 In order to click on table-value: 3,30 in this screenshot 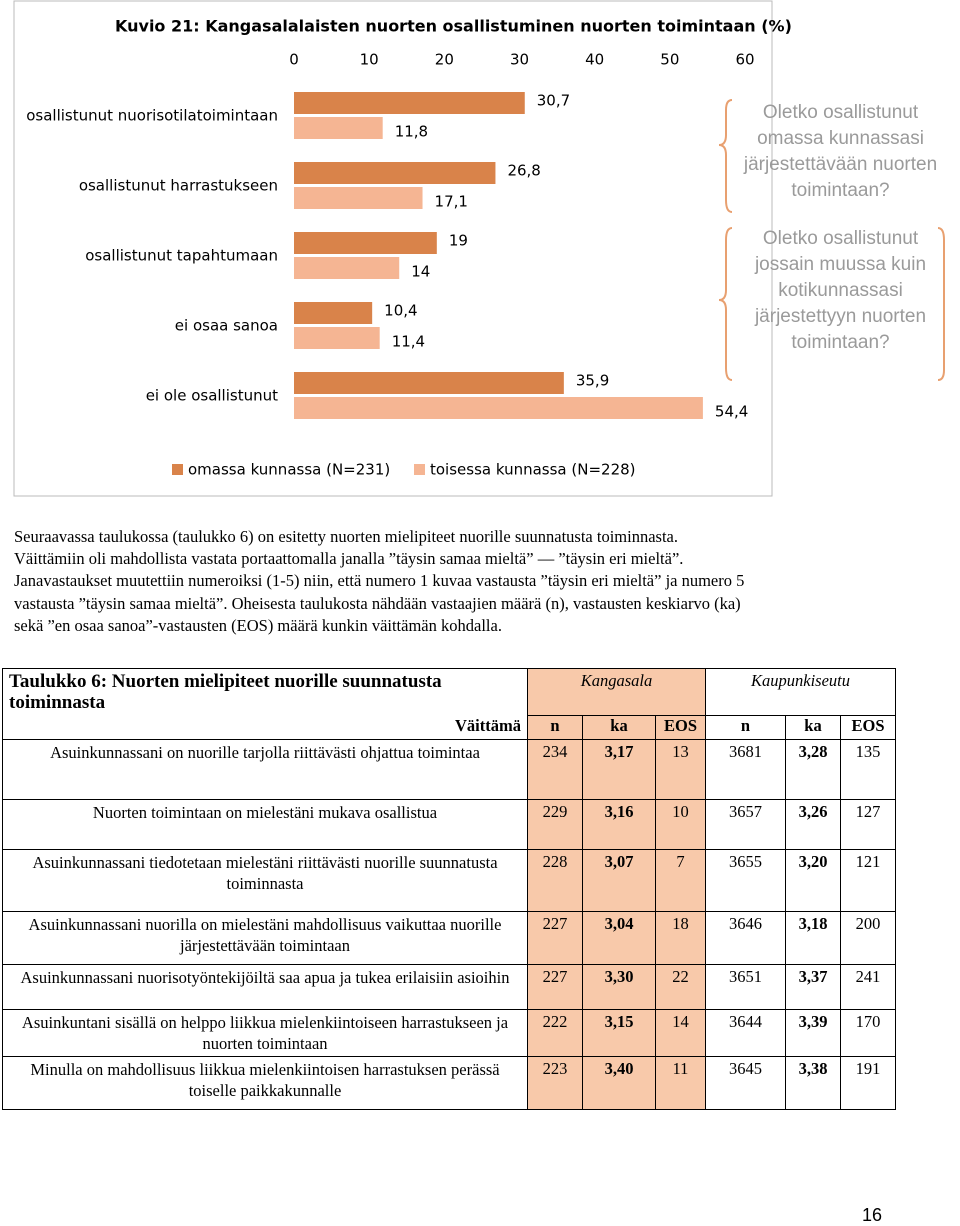, I will do `click(619, 987)`.